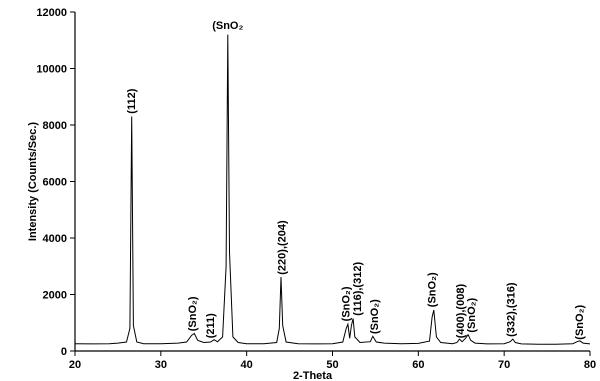  I want to click on y-tick-label: 8000, so click(55, 126).